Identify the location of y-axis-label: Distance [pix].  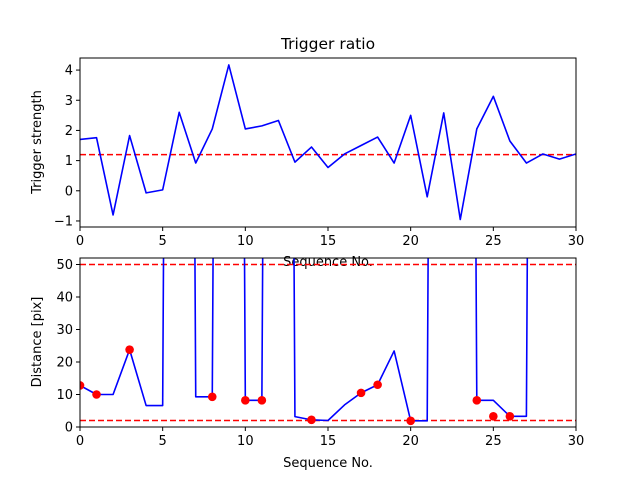
(37, 342).